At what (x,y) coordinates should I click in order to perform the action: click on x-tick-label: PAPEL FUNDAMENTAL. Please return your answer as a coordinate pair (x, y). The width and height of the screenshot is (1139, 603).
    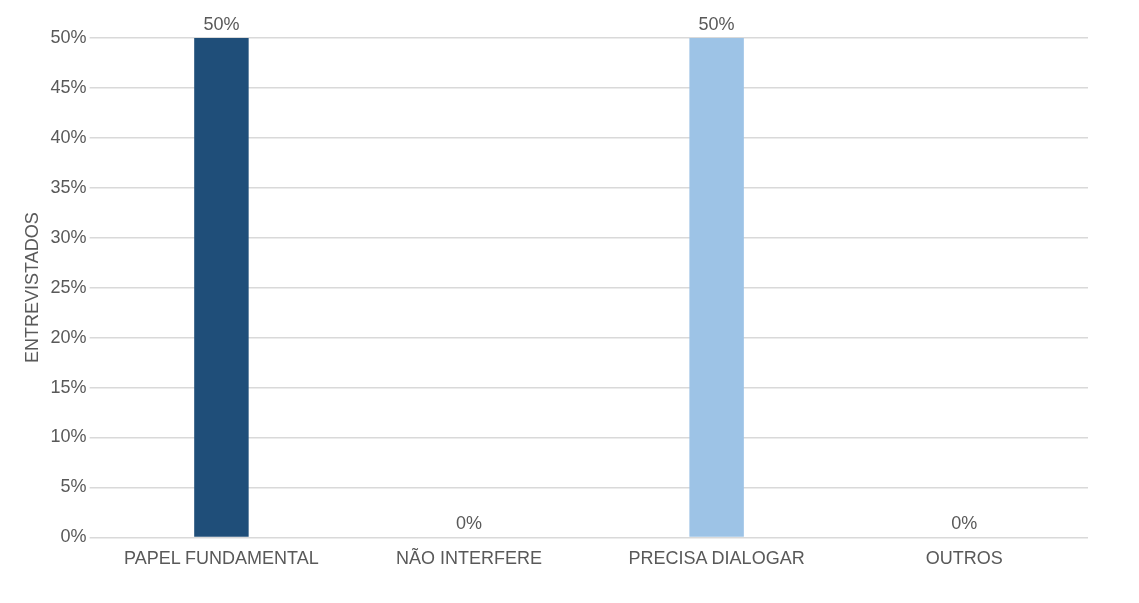
    Looking at the image, I should click on (221, 558).